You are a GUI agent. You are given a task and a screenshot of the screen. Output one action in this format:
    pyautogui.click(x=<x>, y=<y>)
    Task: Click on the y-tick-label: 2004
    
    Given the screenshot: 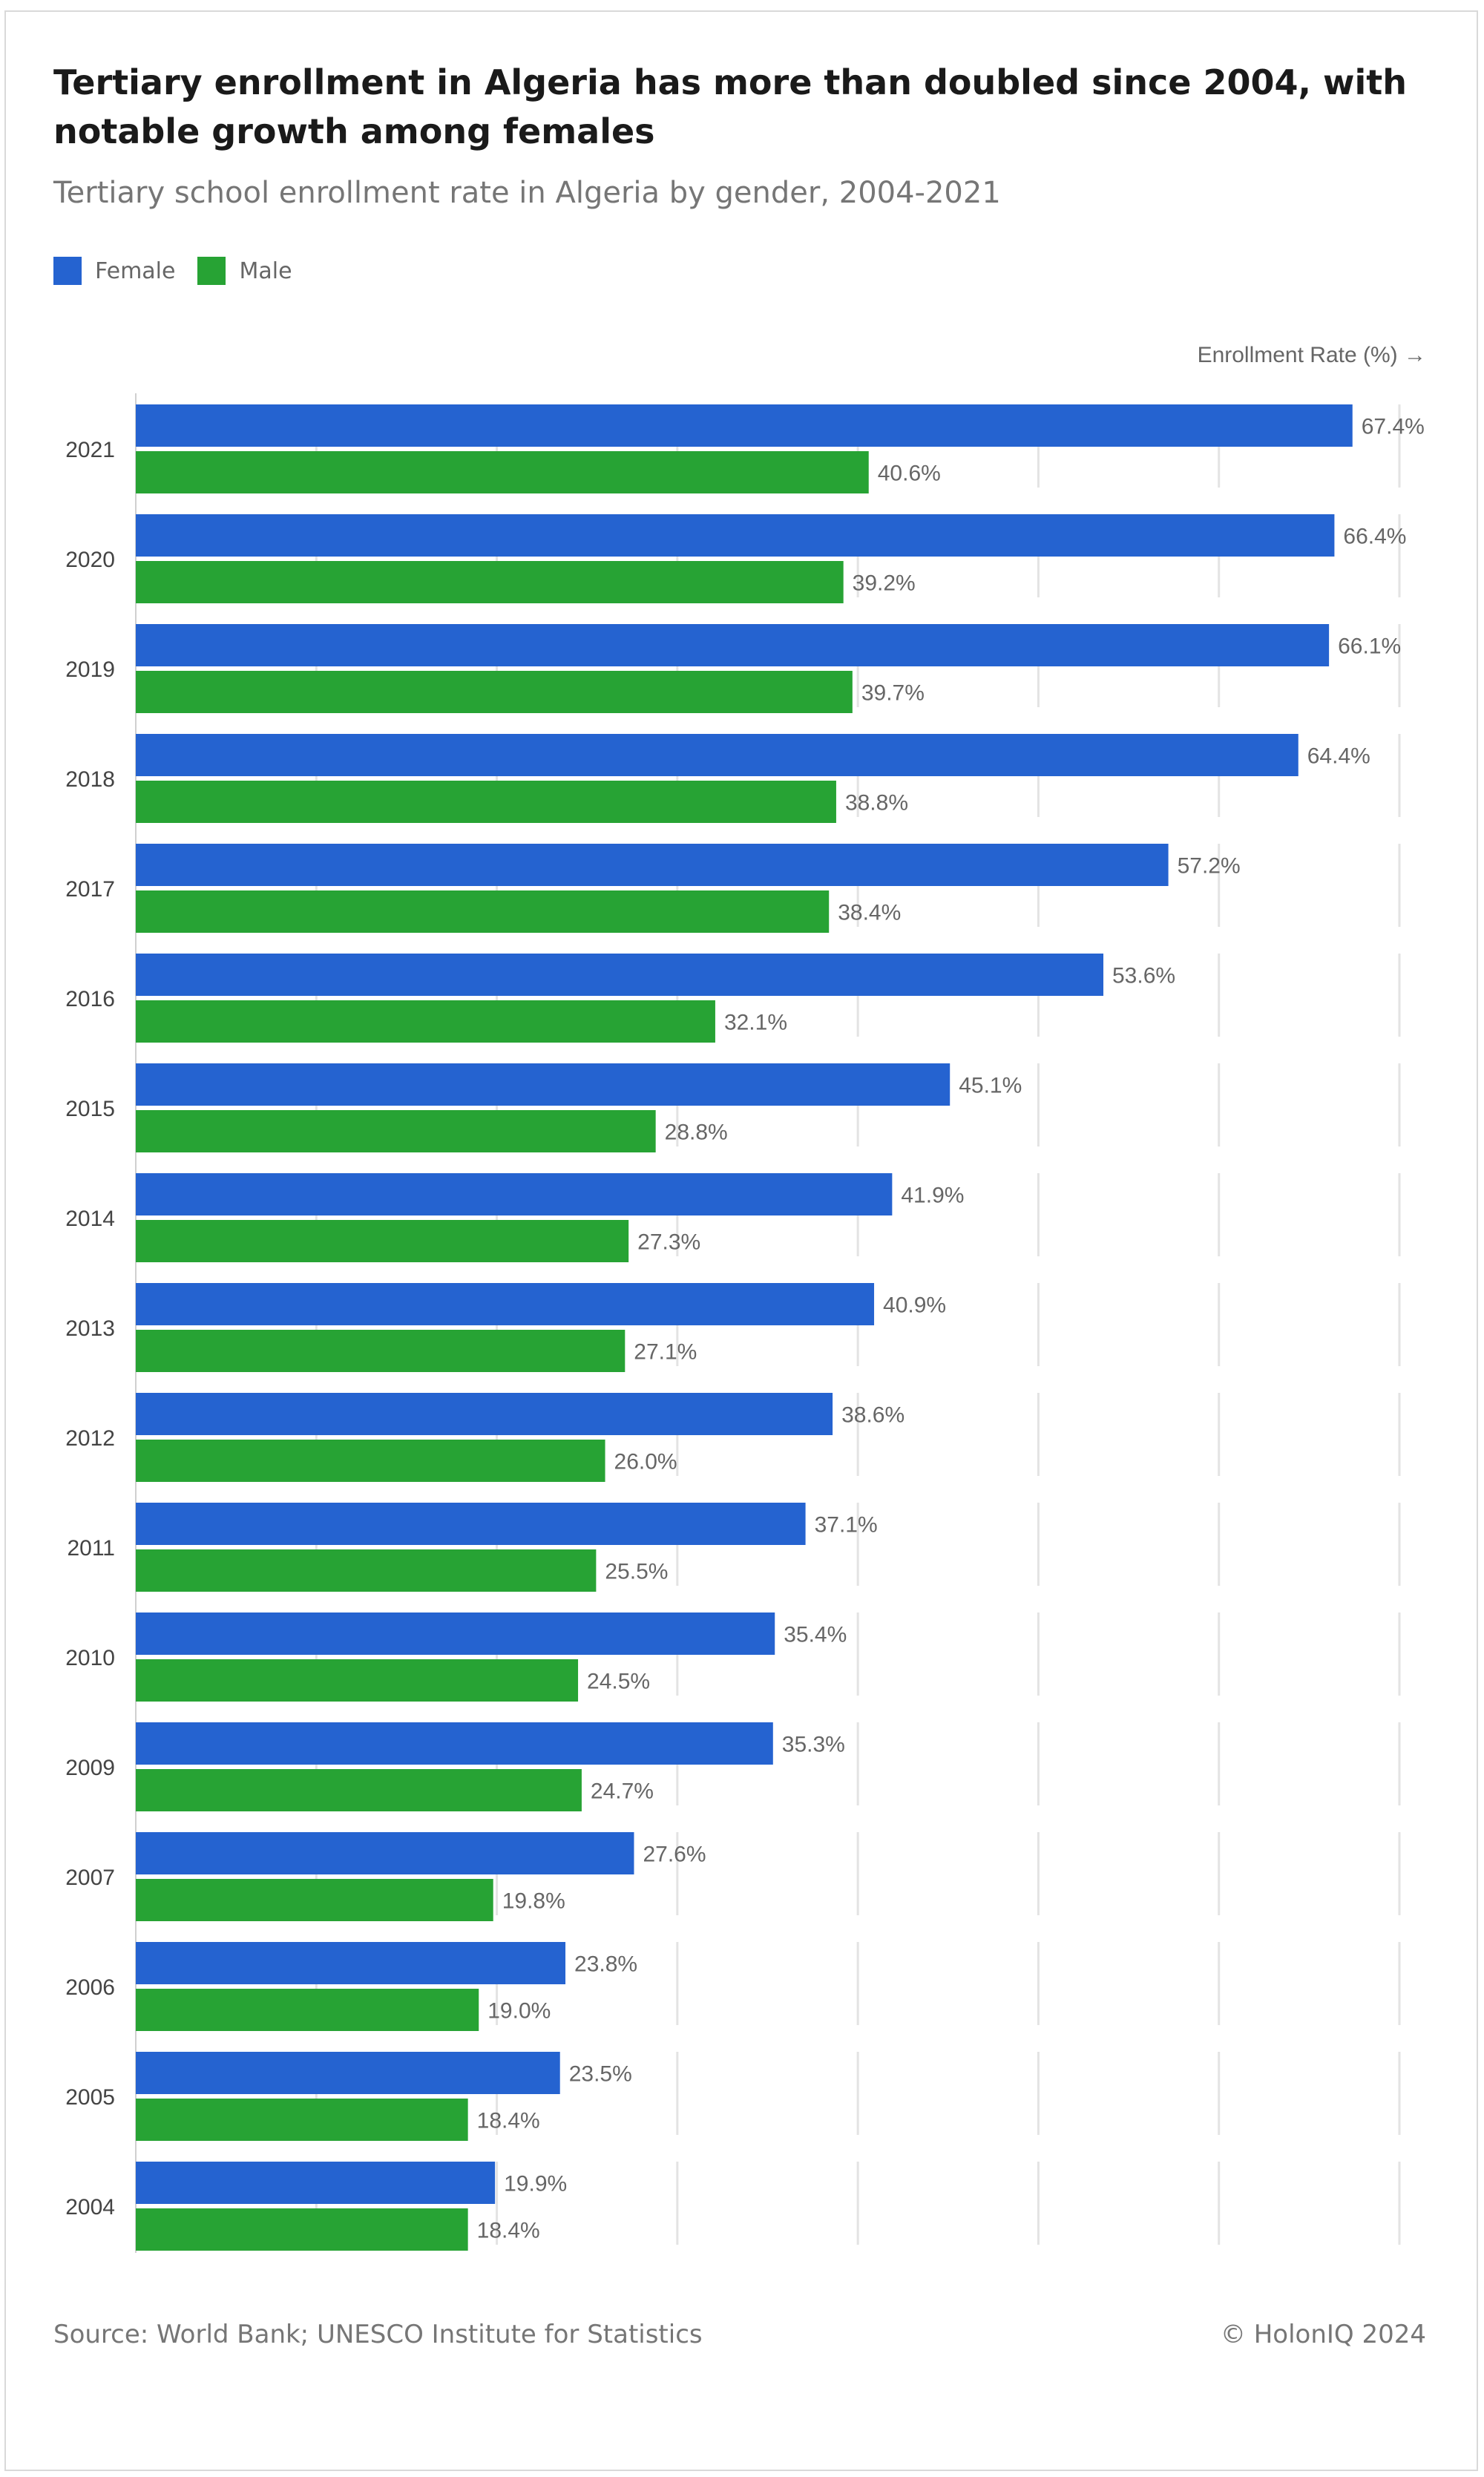 What is the action you would take?
    pyautogui.click(x=90, y=2207)
    